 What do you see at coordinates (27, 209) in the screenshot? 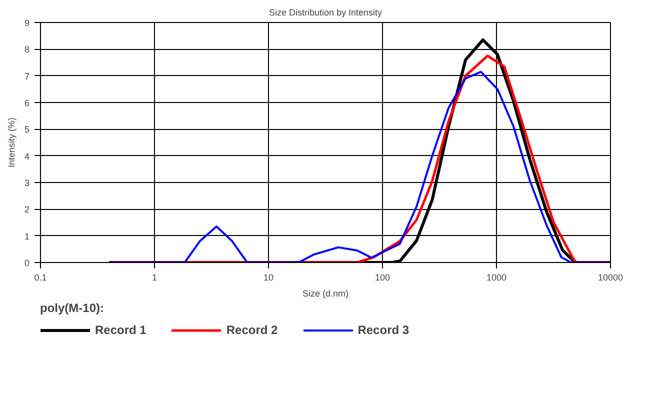
I see `y-tick-label: 2` at bounding box center [27, 209].